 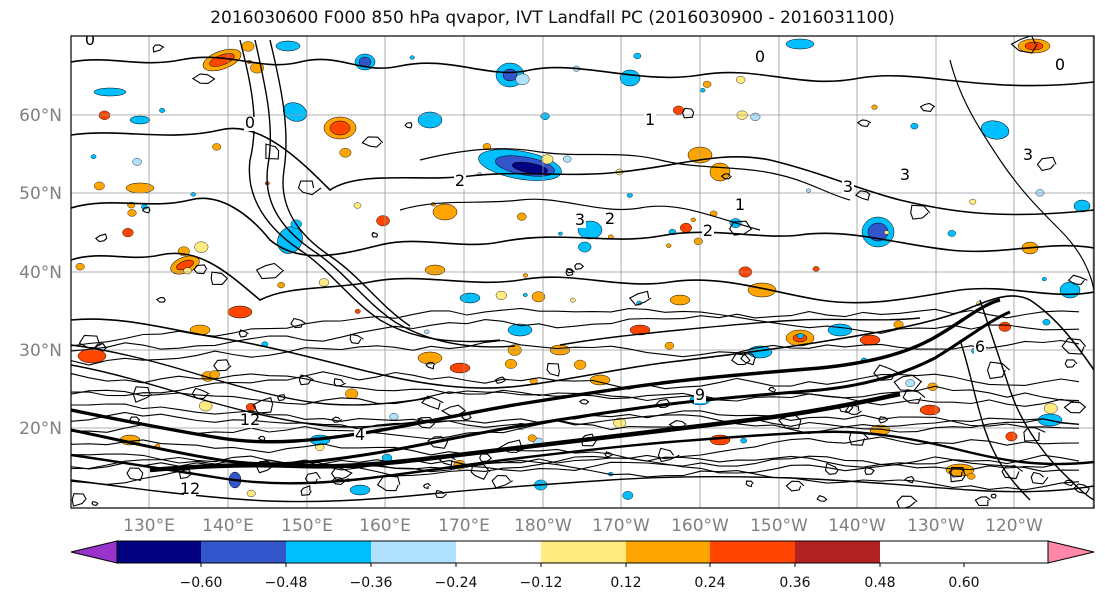 I want to click on contour-label: 6, so click(x=980, y=346).